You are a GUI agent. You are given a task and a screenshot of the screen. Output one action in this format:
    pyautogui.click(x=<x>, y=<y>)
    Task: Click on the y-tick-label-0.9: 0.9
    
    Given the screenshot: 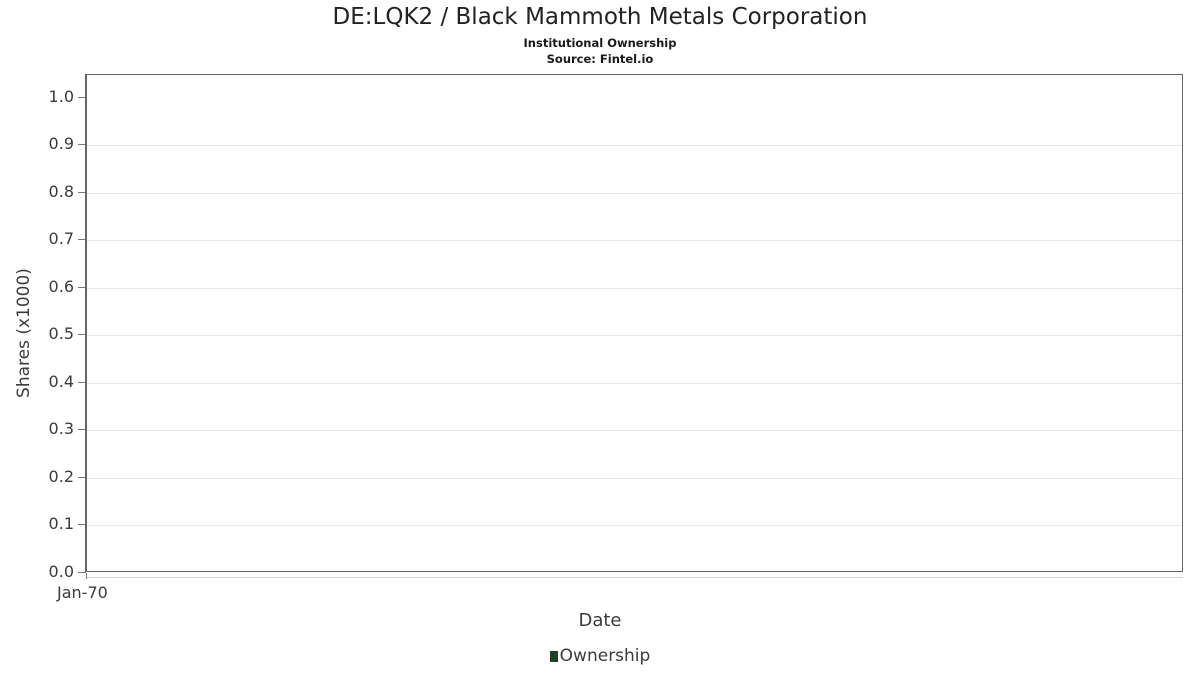 What is the action you would take?
    pyautogui.click(x=61, y=143)
    